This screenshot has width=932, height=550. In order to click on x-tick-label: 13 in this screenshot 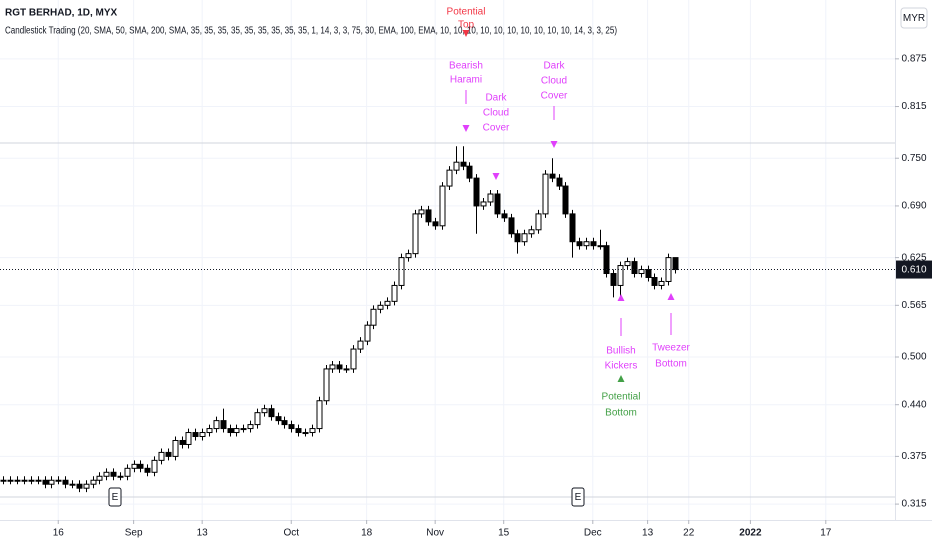, I will do `click(648, 533)`.